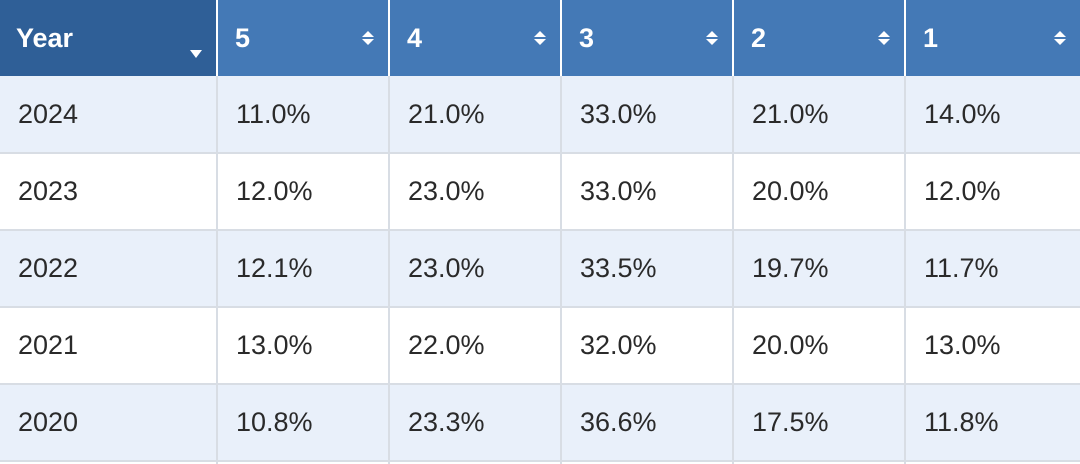  What do you see at coordinates (109, 423) in the screenshot?
I see `cell-year: 2020` at bounding box center [109, 423].